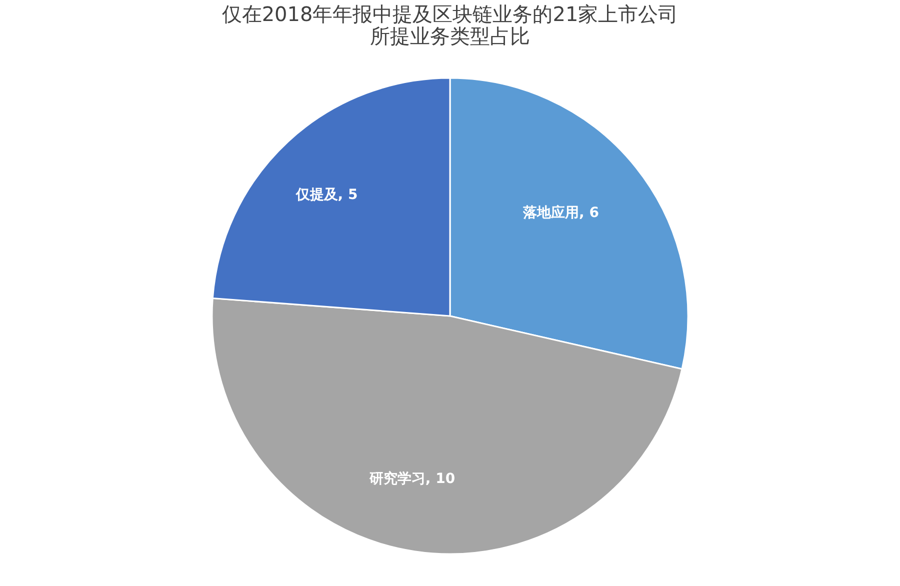 The height and width of the screenshot is (586, 900). I want to click on slice-label: 研究学习, so click(397, 479).